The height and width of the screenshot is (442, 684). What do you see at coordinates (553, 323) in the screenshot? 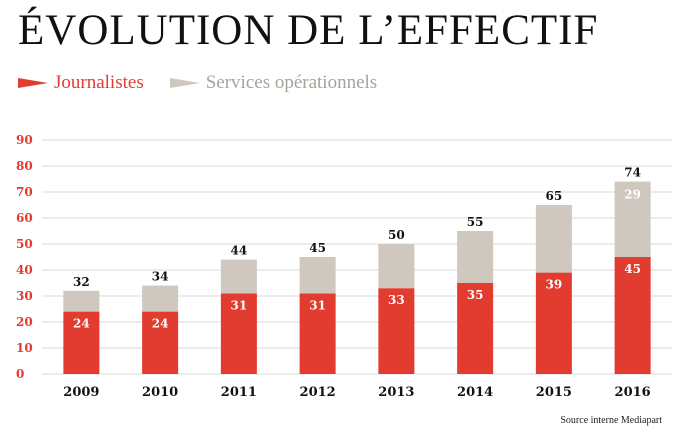
I see `bar-journalistes-2015` at bounding box center [553, 323].